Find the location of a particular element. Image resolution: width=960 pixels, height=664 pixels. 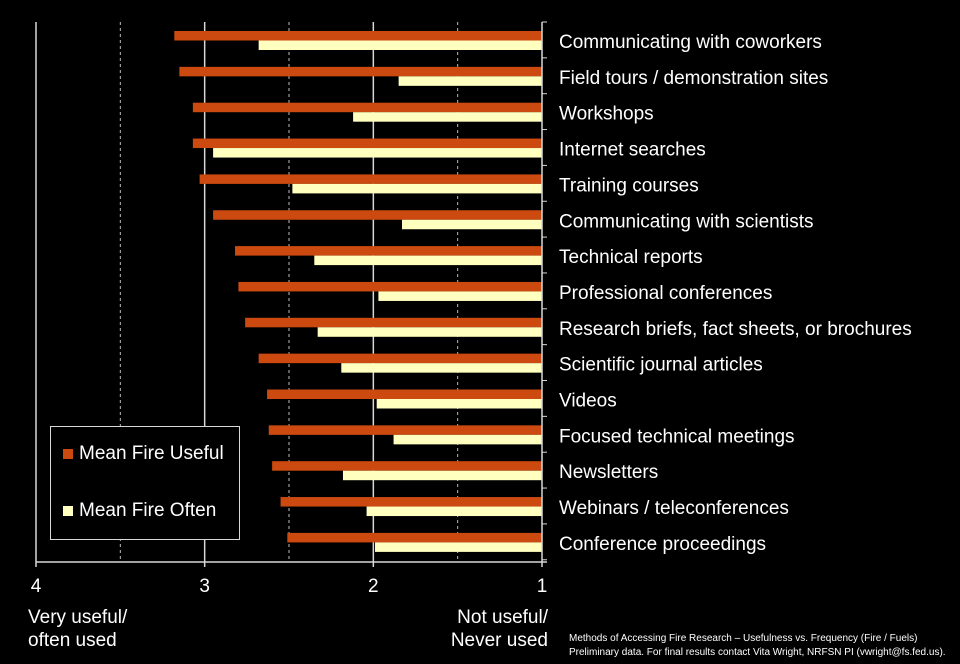

x-tick-label-4: 4 is located at coordinates (36, 586).